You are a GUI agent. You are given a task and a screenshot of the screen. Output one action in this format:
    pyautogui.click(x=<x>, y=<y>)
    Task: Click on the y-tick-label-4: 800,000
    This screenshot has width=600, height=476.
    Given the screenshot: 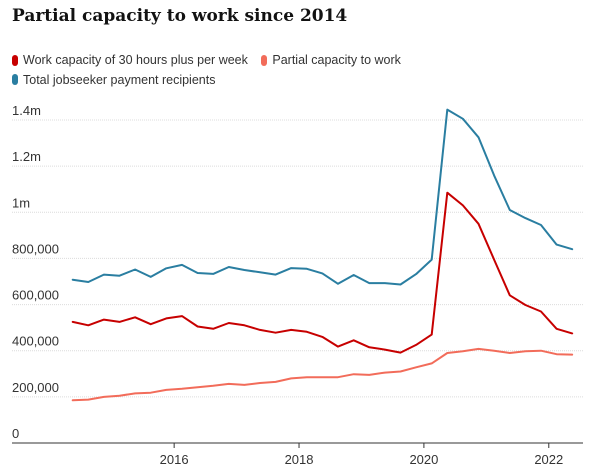 What is the action you would take?
    pyautogui.click(x=35, y=248)
    